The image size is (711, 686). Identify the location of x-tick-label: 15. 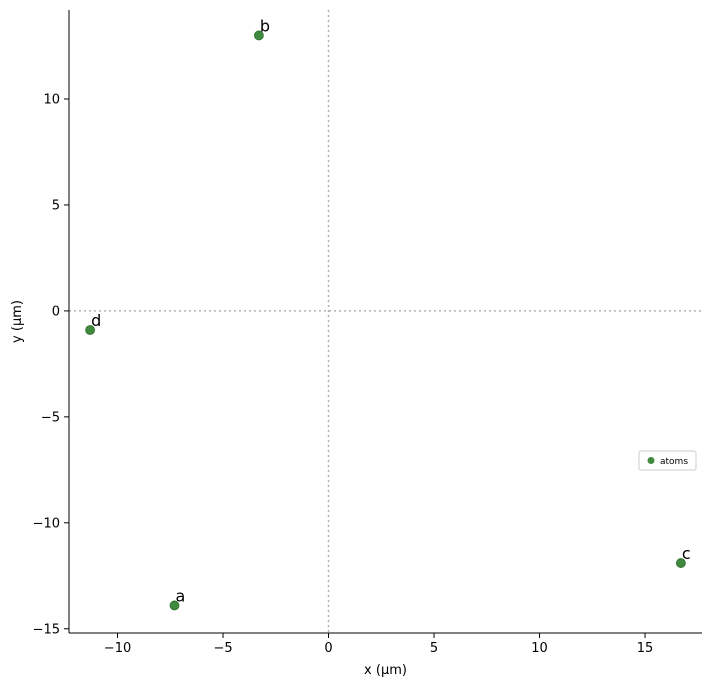
(645, 648).